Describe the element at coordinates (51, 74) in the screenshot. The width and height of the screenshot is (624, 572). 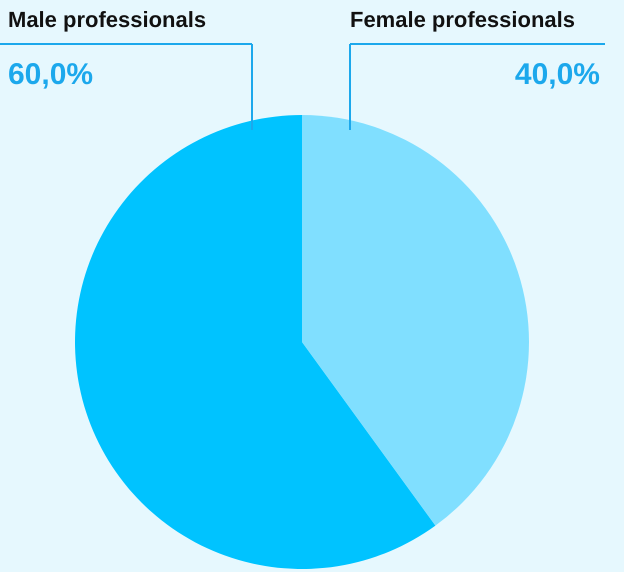
I see `data-label: 60,0%` at that location.